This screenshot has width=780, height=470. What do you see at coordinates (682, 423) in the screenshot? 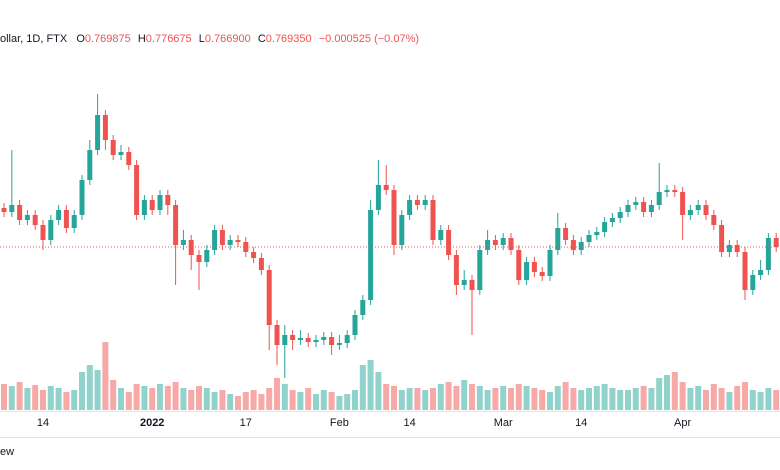
I see `x-tick-label: Apr` at bounding box center [682, 423].